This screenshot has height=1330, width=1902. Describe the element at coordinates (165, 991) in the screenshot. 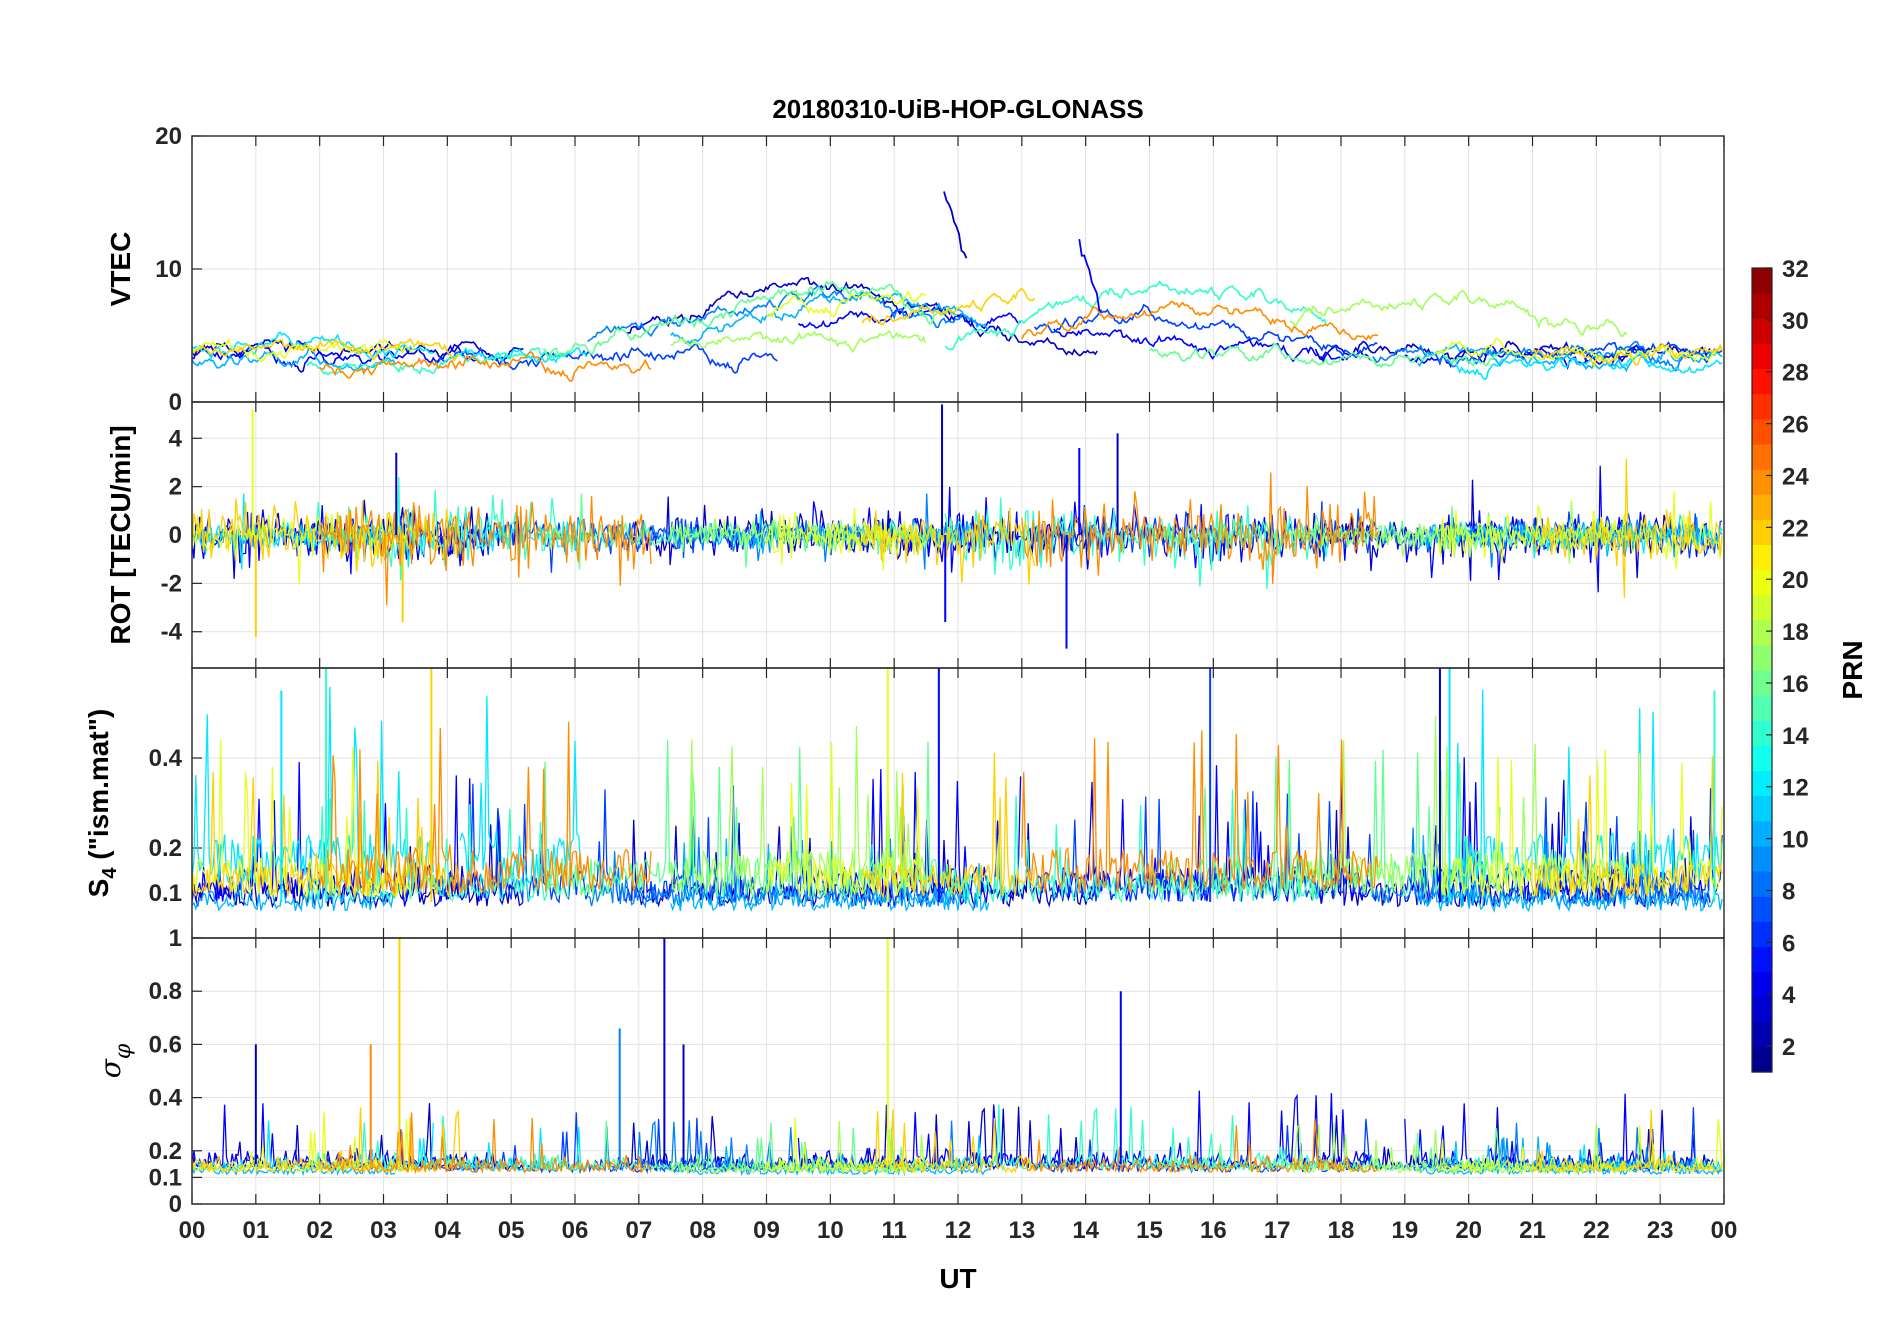

I see `y-tick-label-sigma: 0.8` at that location.